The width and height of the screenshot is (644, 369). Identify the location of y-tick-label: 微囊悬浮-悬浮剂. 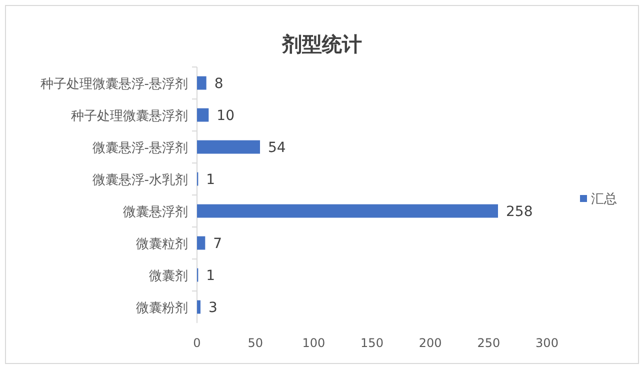
(140, 148).